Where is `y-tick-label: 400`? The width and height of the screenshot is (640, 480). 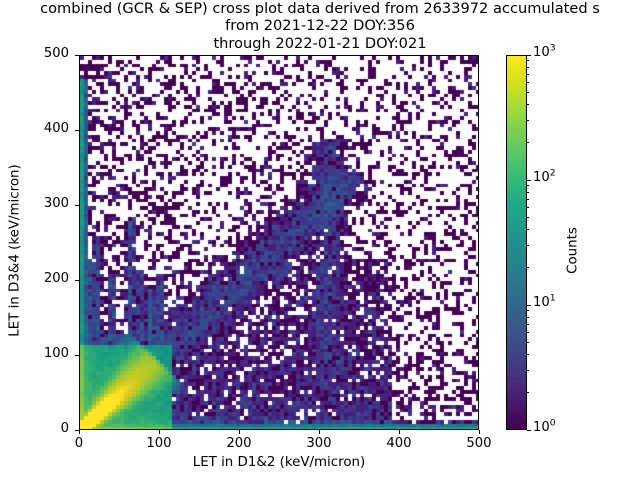 y-tick-label: 400 is located at coordinates (56, 128).